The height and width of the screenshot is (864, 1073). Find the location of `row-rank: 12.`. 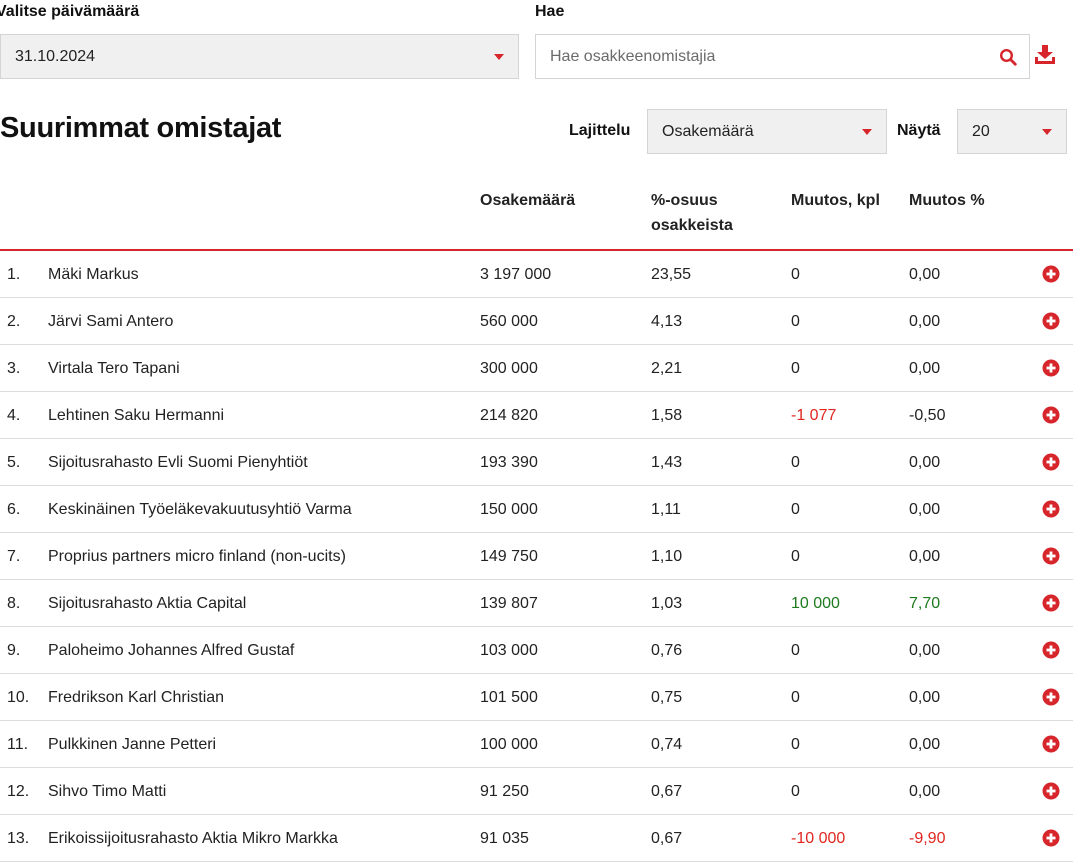

row-rank: 12. is located at coordinates (18, 791).